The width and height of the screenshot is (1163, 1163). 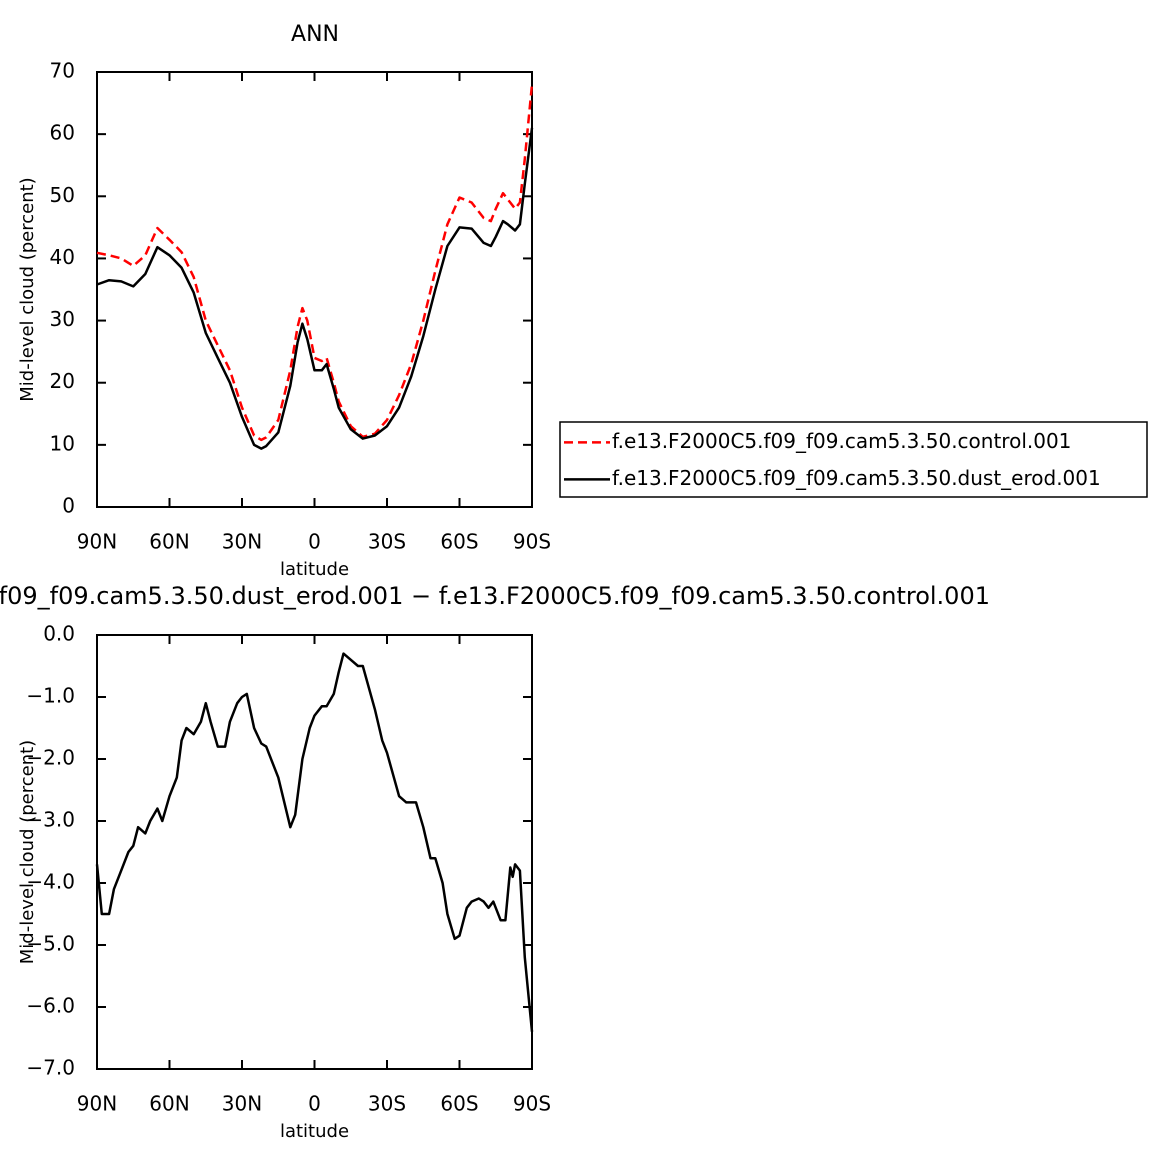 I want to click on y-tick-label: 20, so click(x=62, y=381).